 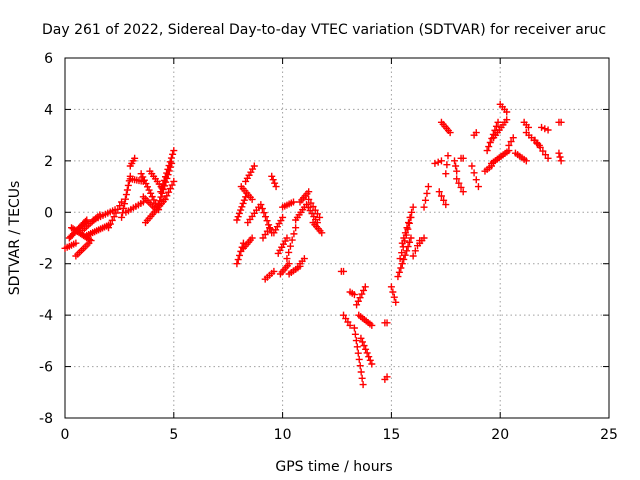 What do you see at coordinates (46, 368) in the screenshot?
I see `y-tick-label: -6` at bounding box center [46, 368].